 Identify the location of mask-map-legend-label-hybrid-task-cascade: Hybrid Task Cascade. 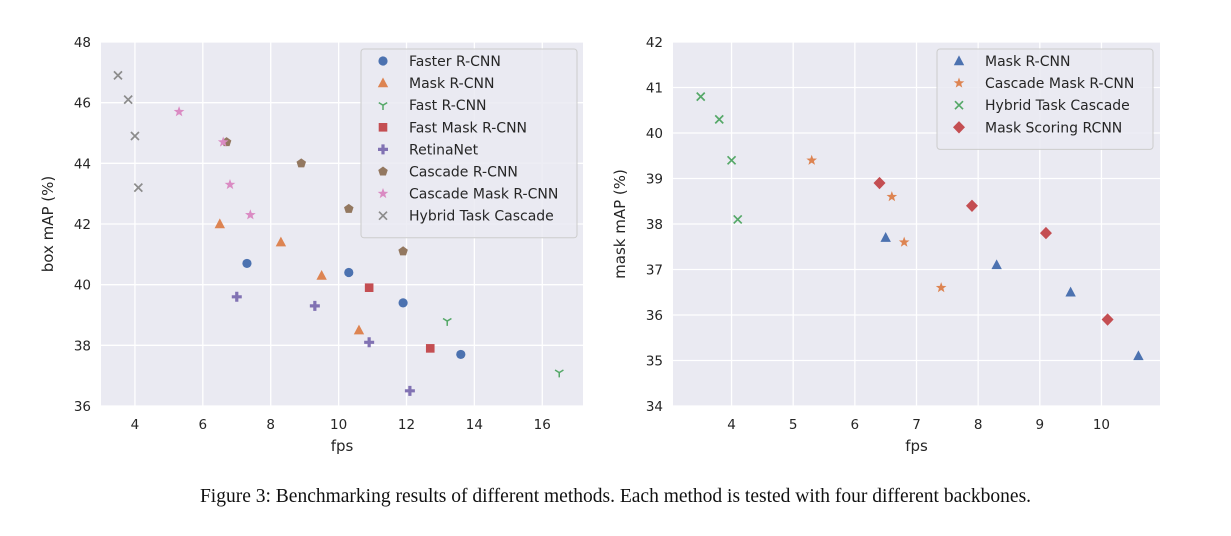
(1057, 106).